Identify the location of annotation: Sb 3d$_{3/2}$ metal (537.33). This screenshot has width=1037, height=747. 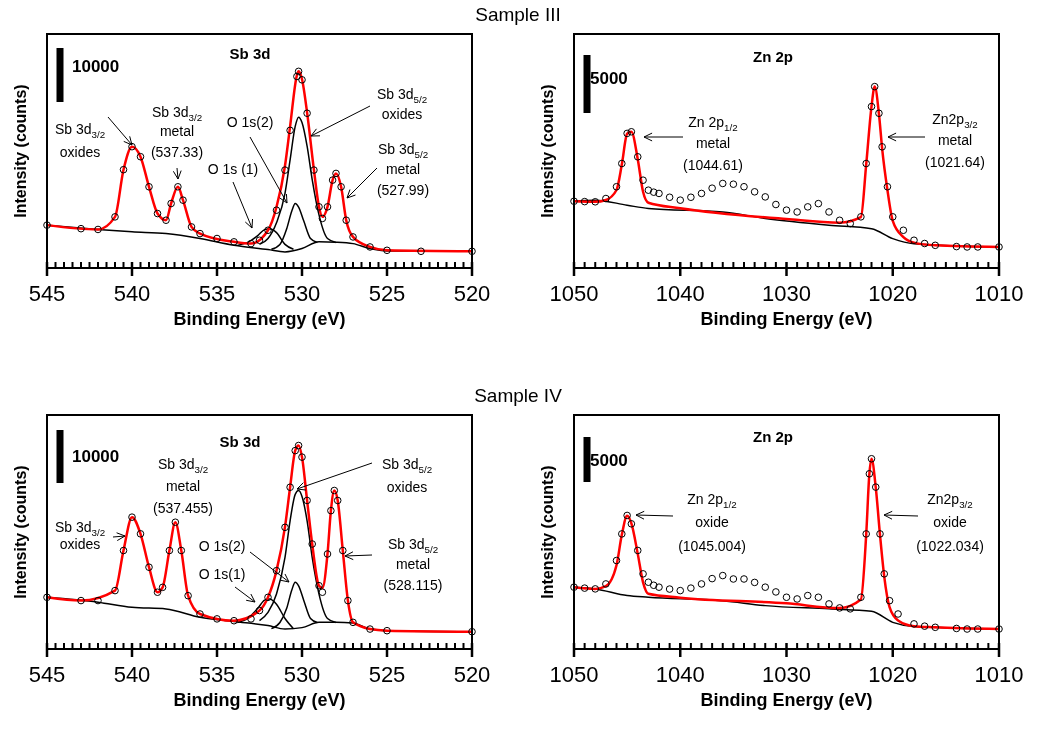
(177, 131).